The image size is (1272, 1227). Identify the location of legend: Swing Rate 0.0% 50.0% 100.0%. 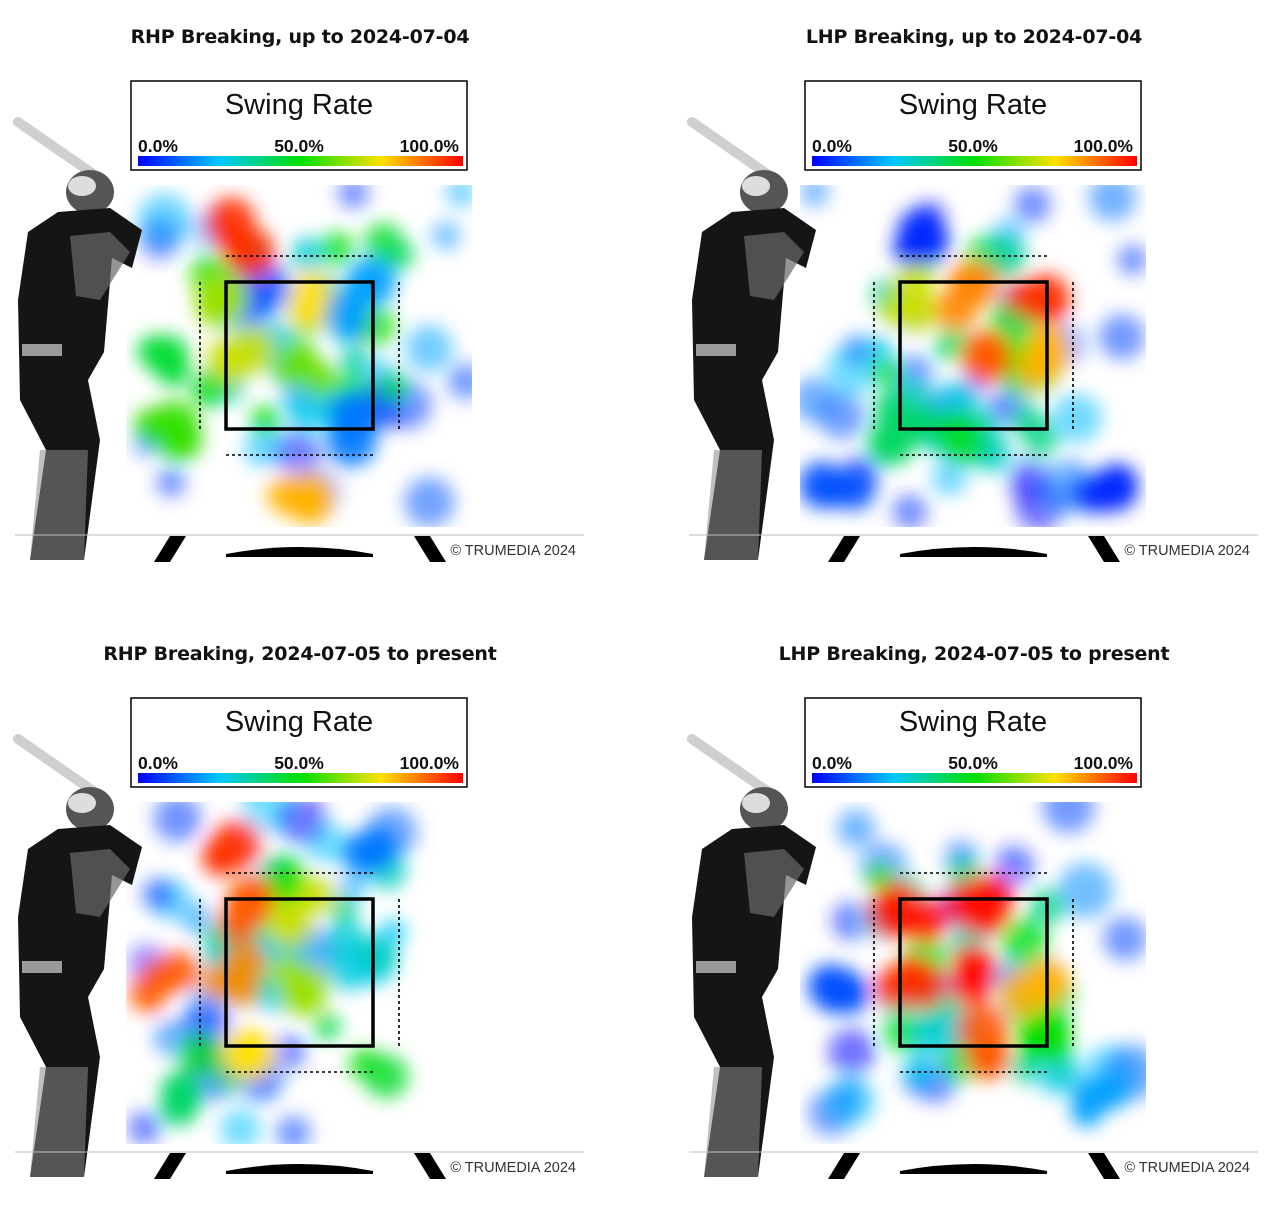
(299, 125).